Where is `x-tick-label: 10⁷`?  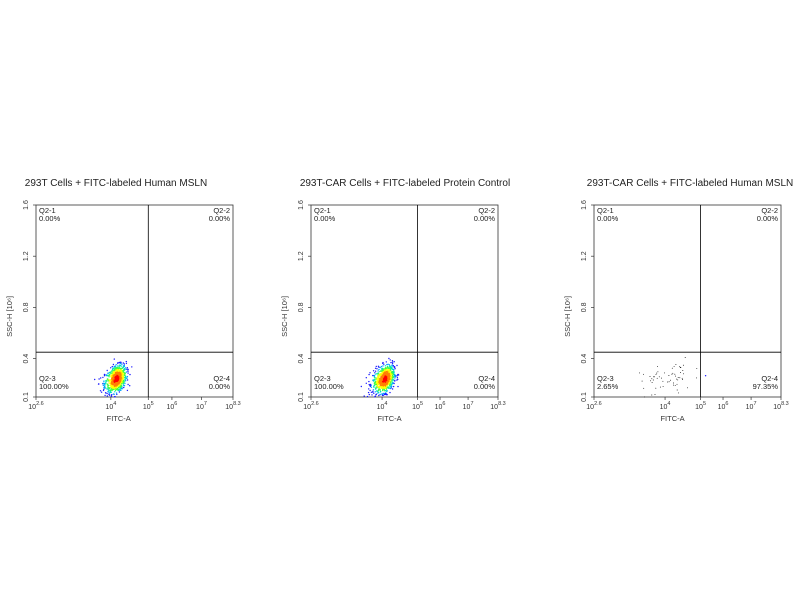
x-tick-label: 10⁷ is located at coordinates (468, 406).